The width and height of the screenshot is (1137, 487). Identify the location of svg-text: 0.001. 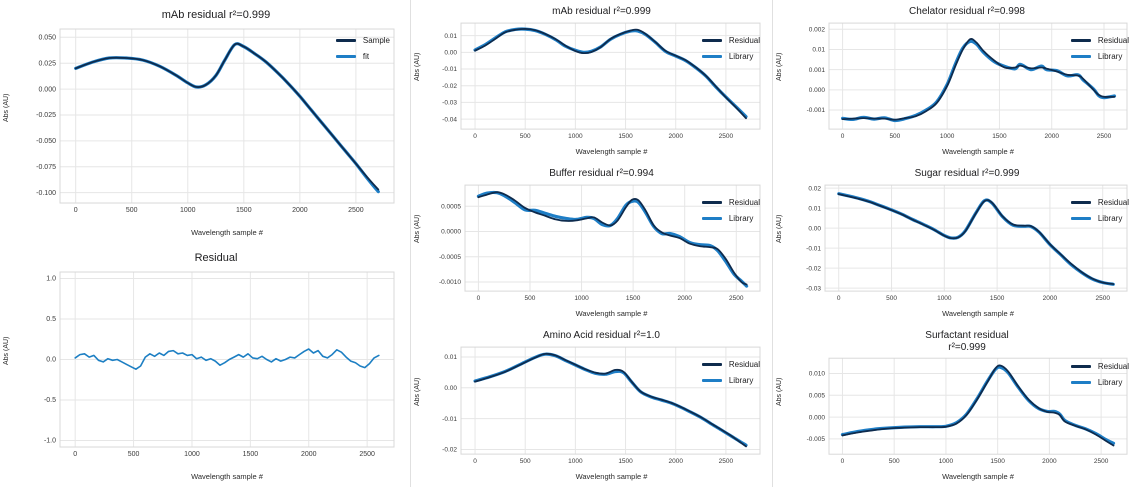
(817, 70).